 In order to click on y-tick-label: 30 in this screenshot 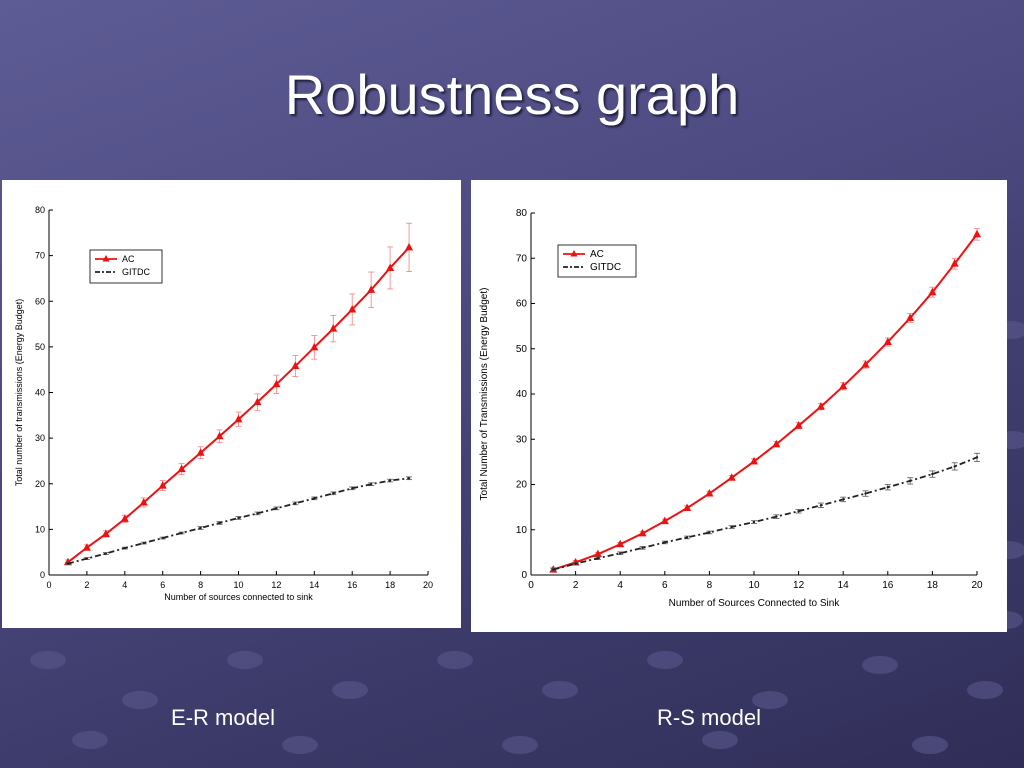, I will do `click(522, 439)`.